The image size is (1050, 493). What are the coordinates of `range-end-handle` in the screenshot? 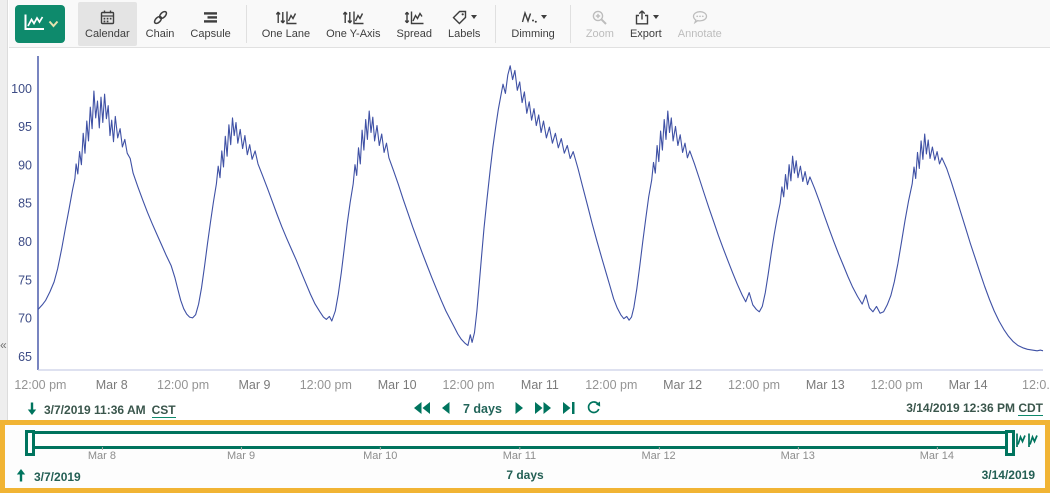 It's located at (1010, 443).